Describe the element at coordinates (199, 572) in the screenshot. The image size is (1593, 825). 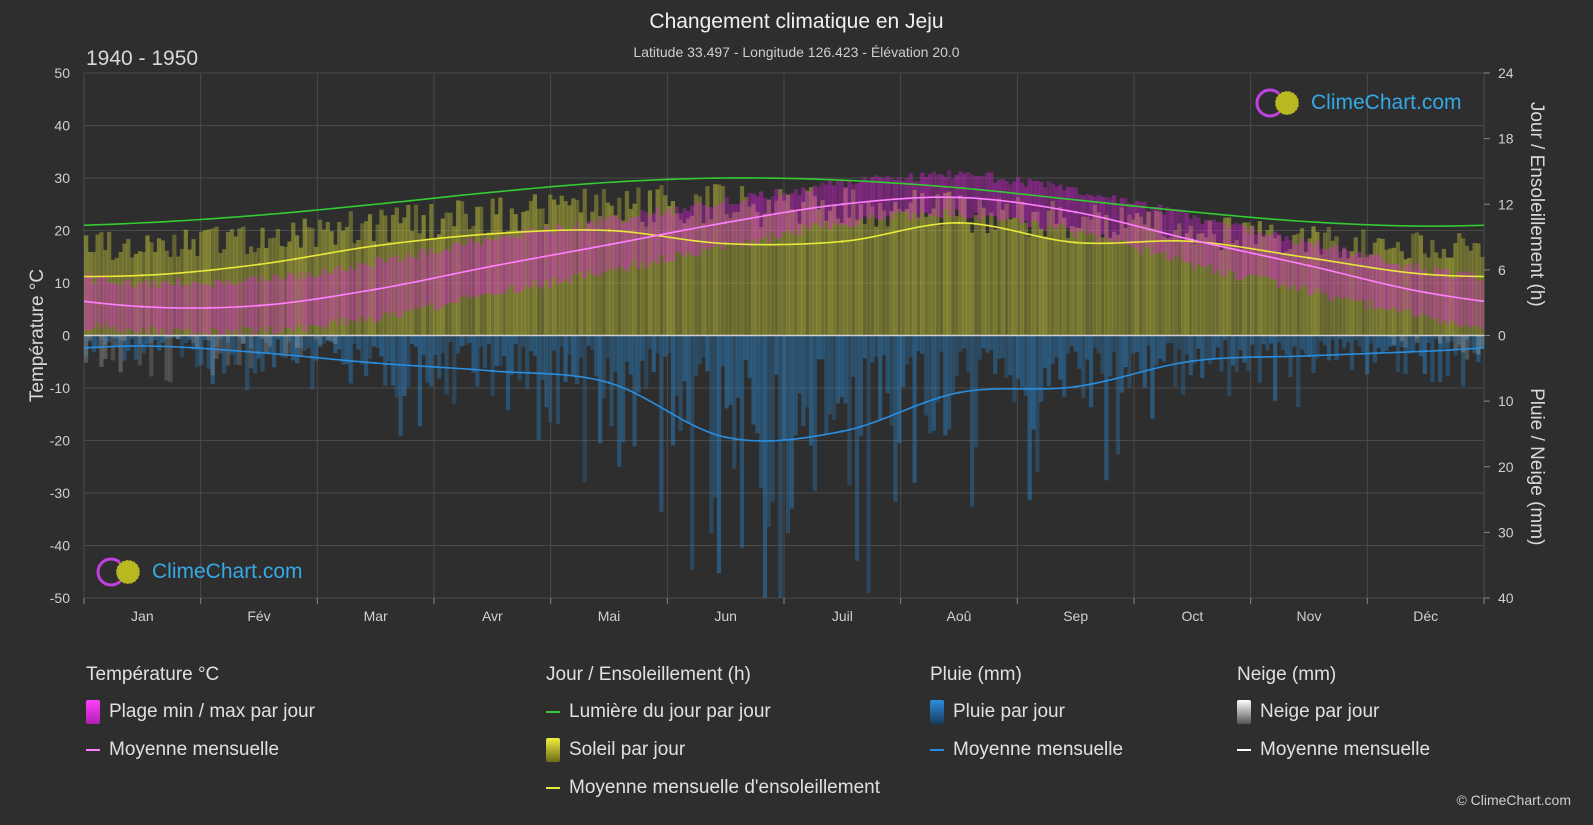
I see `brand-logo-bottom: ClimeChart.com` at that location.